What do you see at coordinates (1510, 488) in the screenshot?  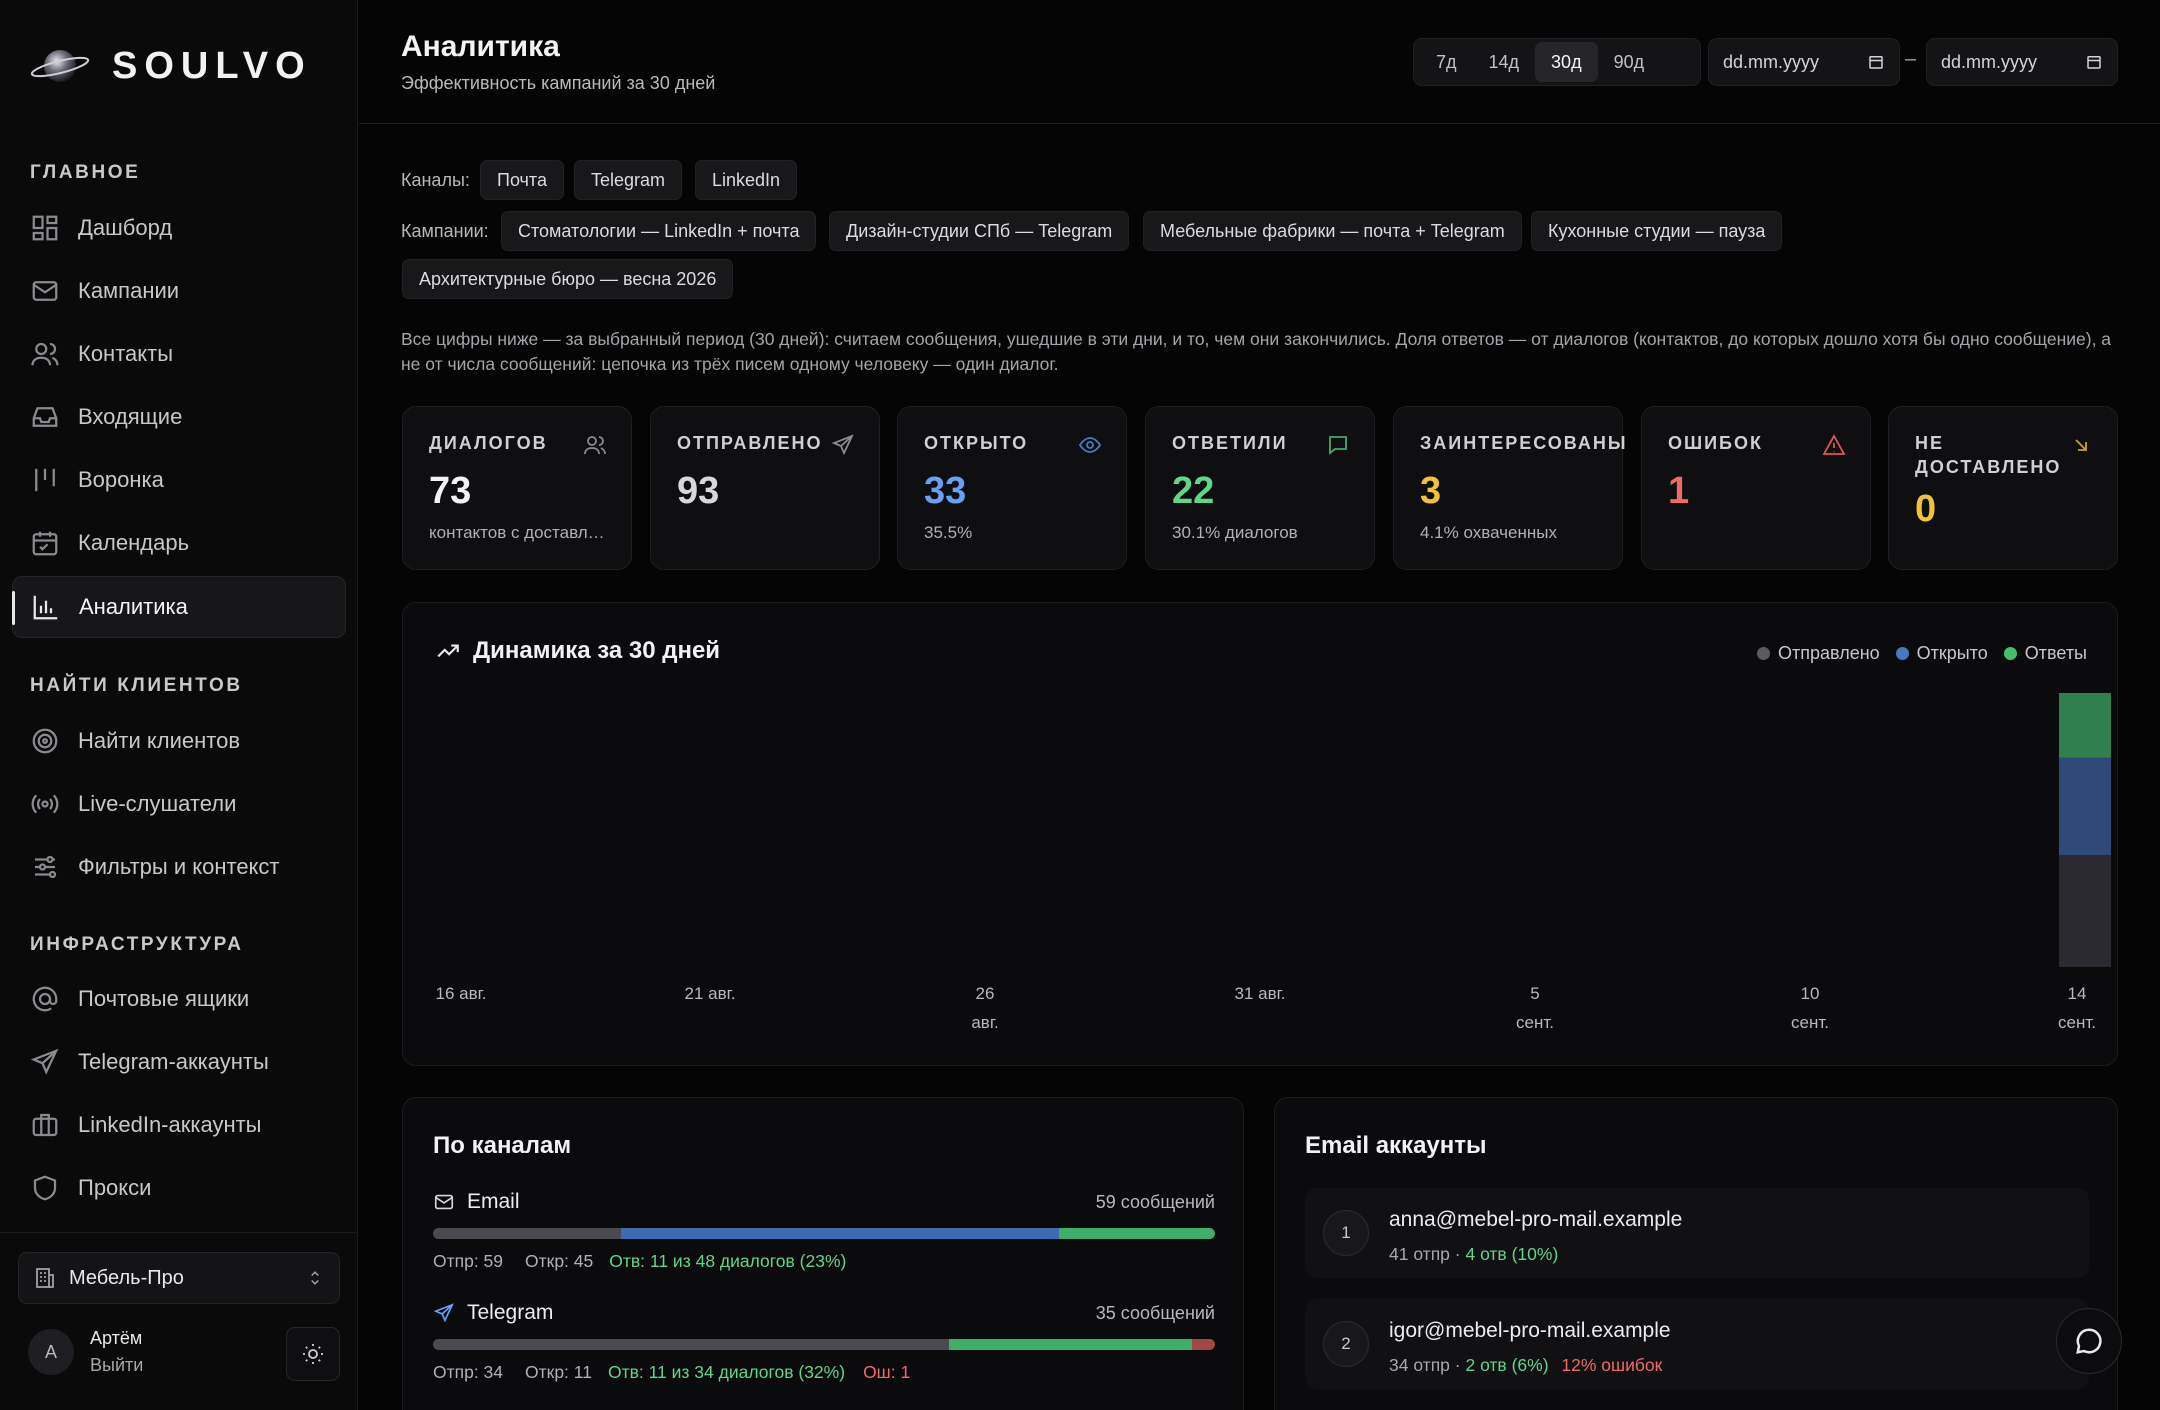 I see `stat-card-interested: ЗАИНТЕРЕСОВАНЫ 3 4.1% охваченных` at bounding box center [1510, 488].